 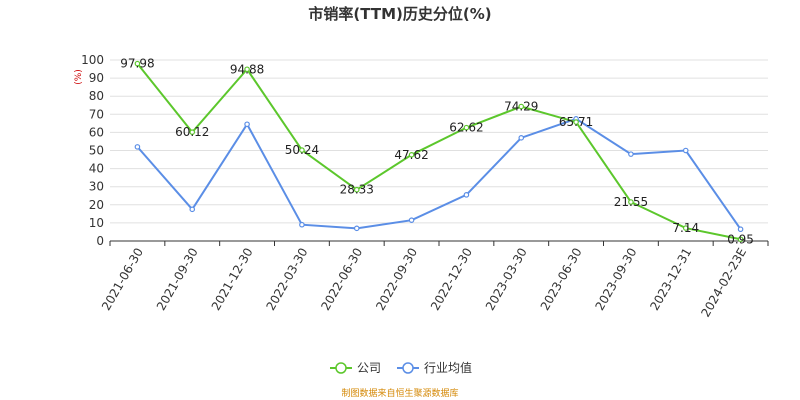 I want to click on data-label: 60.12, so click(x=192, y=132).